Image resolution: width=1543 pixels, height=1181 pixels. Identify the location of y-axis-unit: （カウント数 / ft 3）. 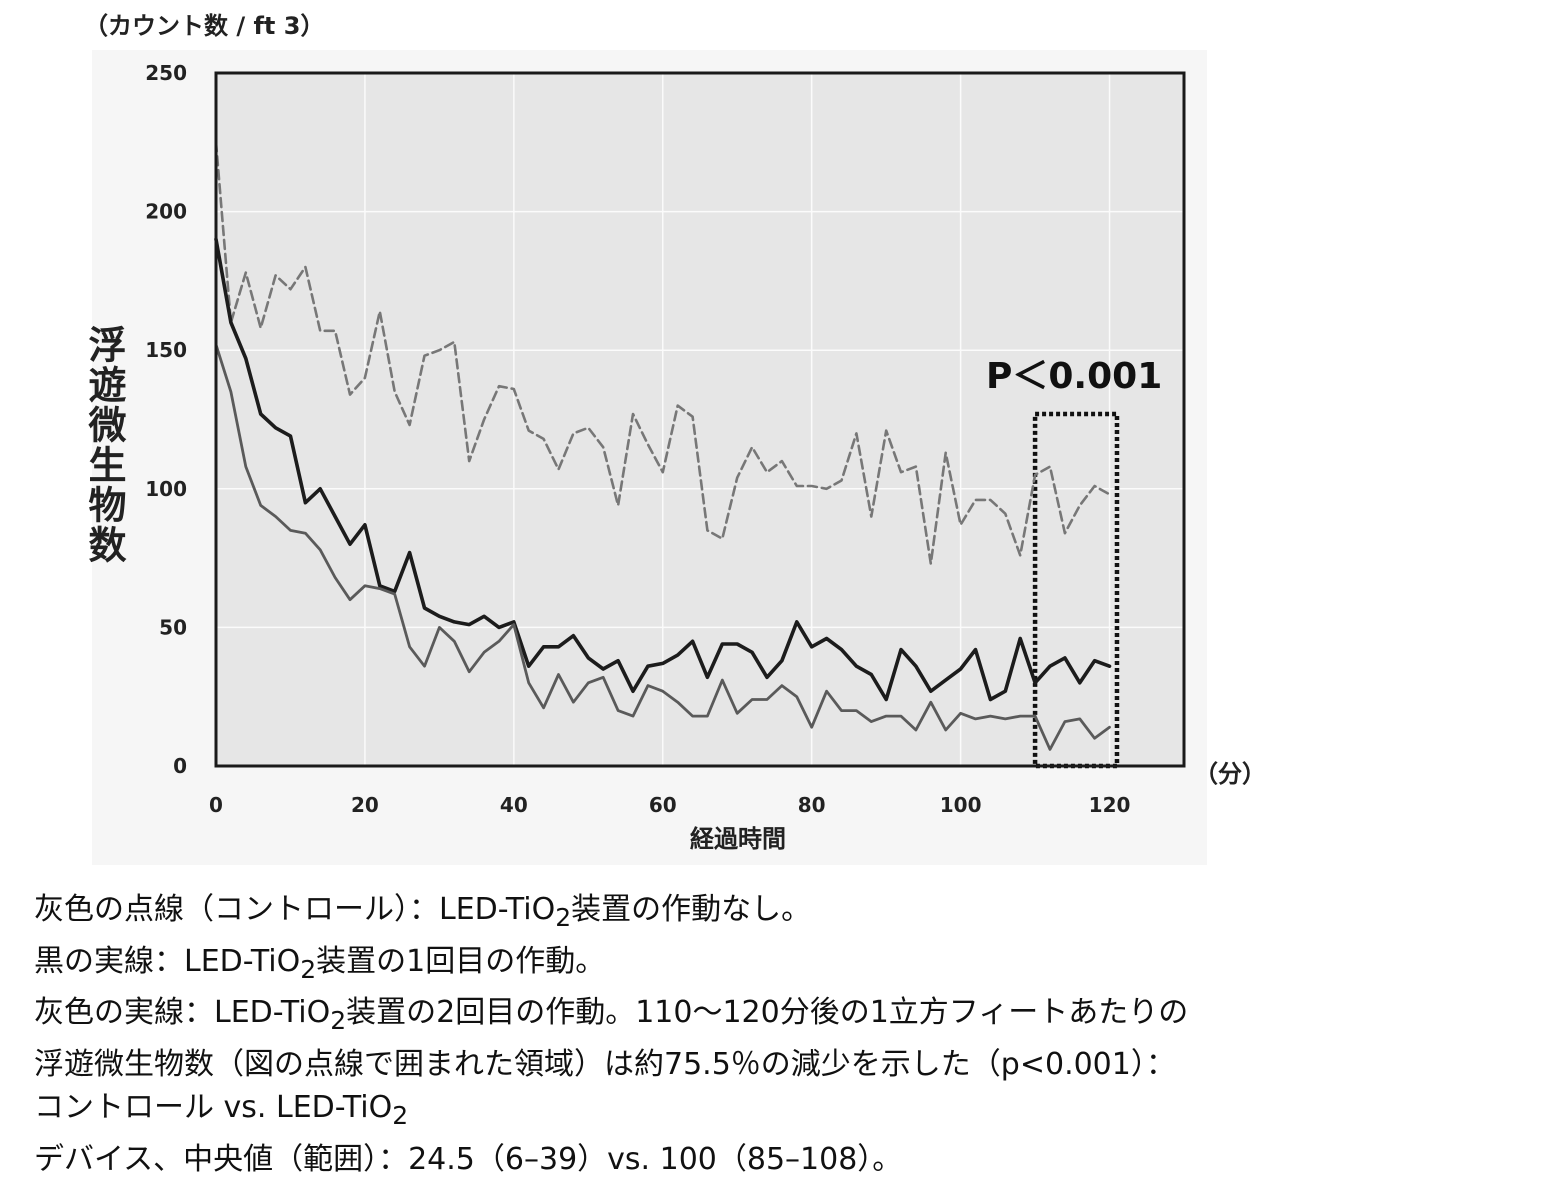
(204, 26).